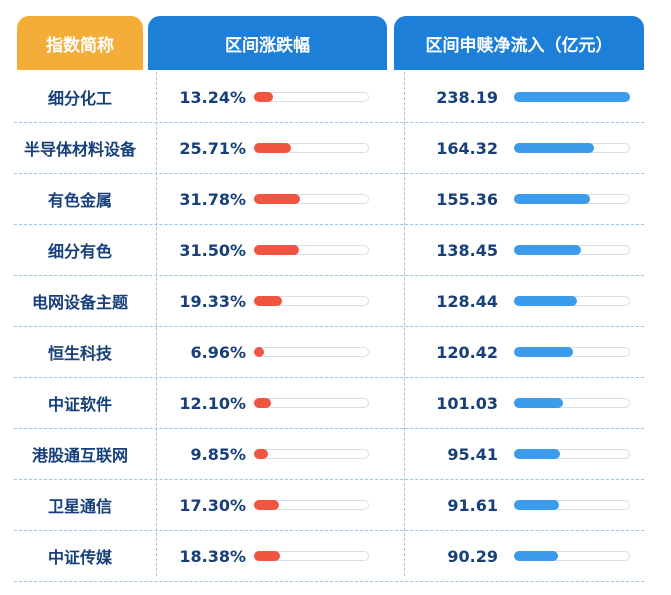 This screenshot has height=595, width=671. I want to click on table-row: 细分化工 13.24% 238.19, so click(329, 97).